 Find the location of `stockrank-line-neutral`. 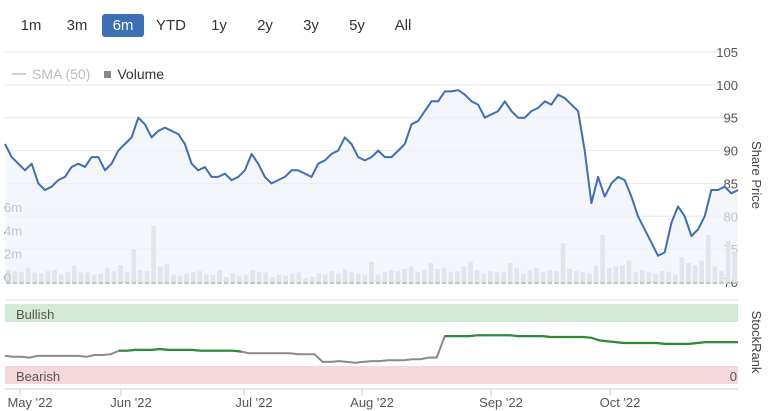

stockrank-line-neutral is located at coordinates (371, 349).